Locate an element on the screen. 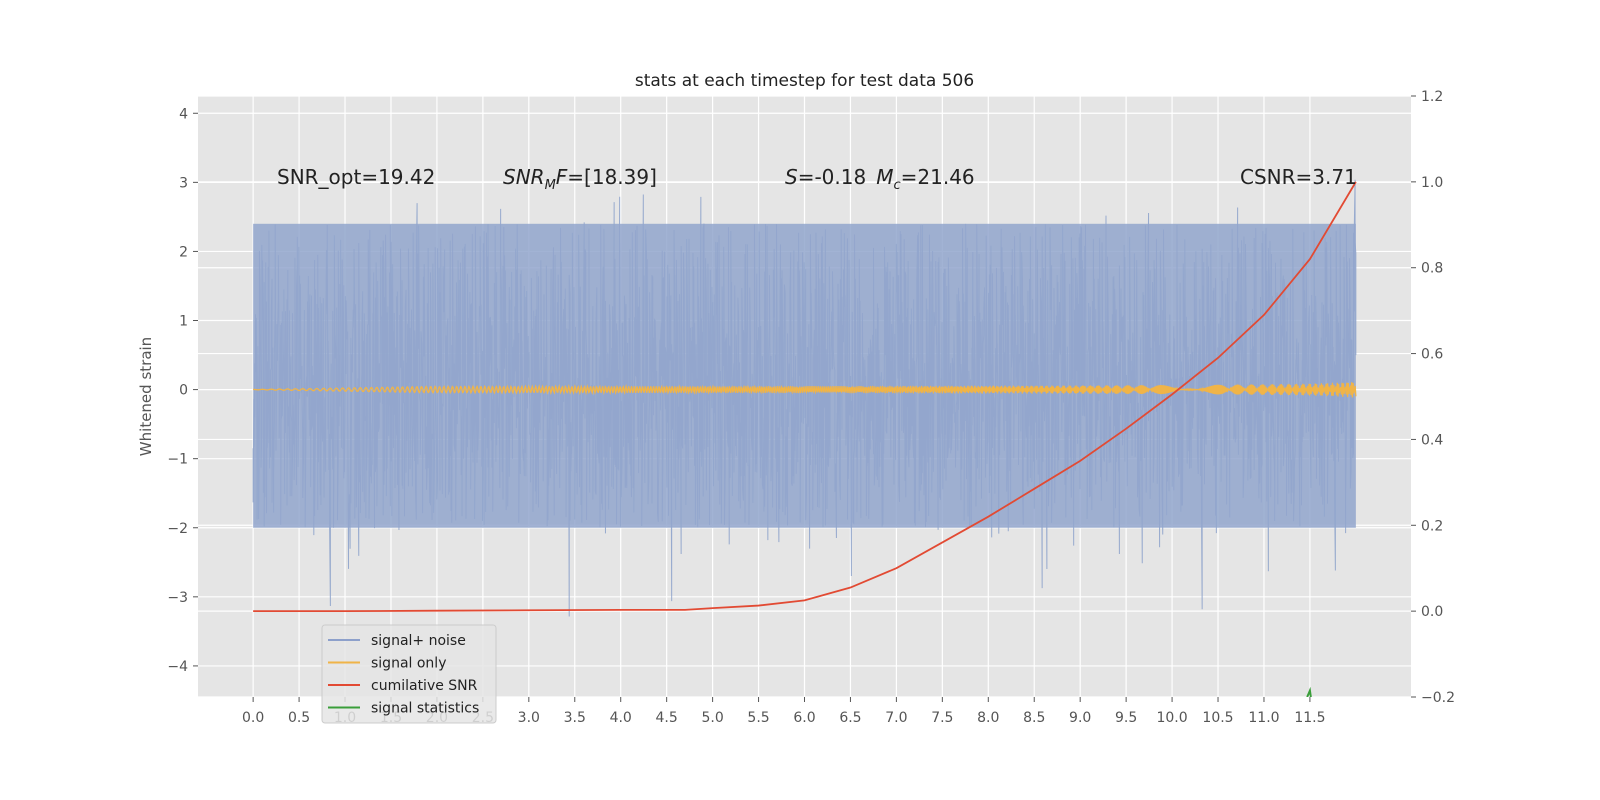 Image resolution: width=1600 pixels, height=800 pixels. x-tick-label: 10.0 is located at coordinates (1171, 718).